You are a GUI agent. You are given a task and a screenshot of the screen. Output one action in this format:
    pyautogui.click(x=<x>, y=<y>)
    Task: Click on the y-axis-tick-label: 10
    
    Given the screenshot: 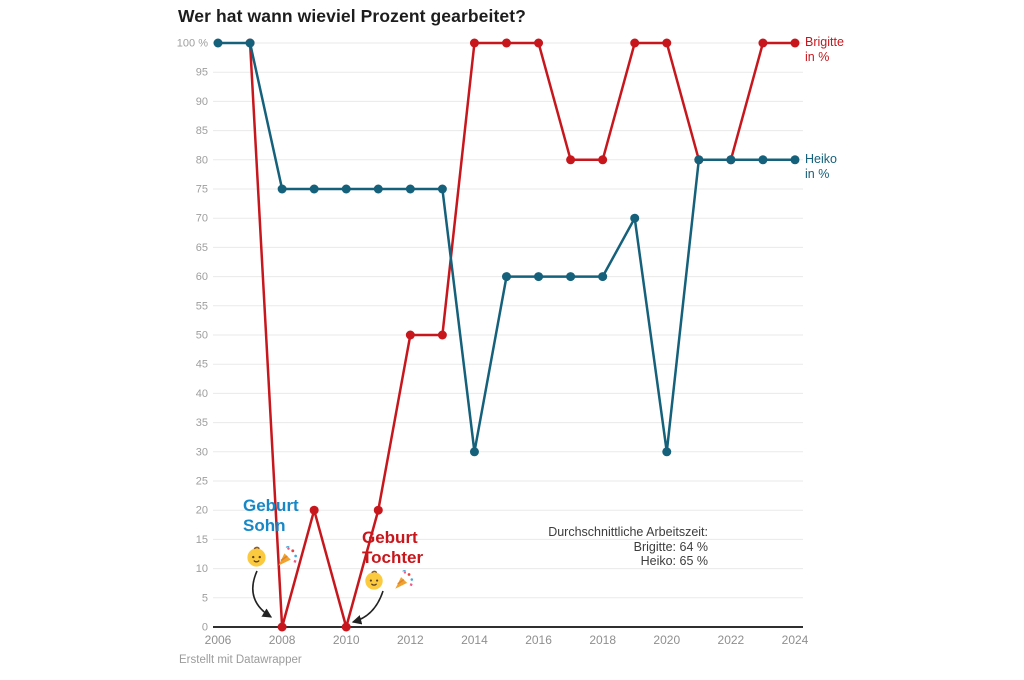 What is the action you would take?
    pyautogui.click(x=202, y=569)
    